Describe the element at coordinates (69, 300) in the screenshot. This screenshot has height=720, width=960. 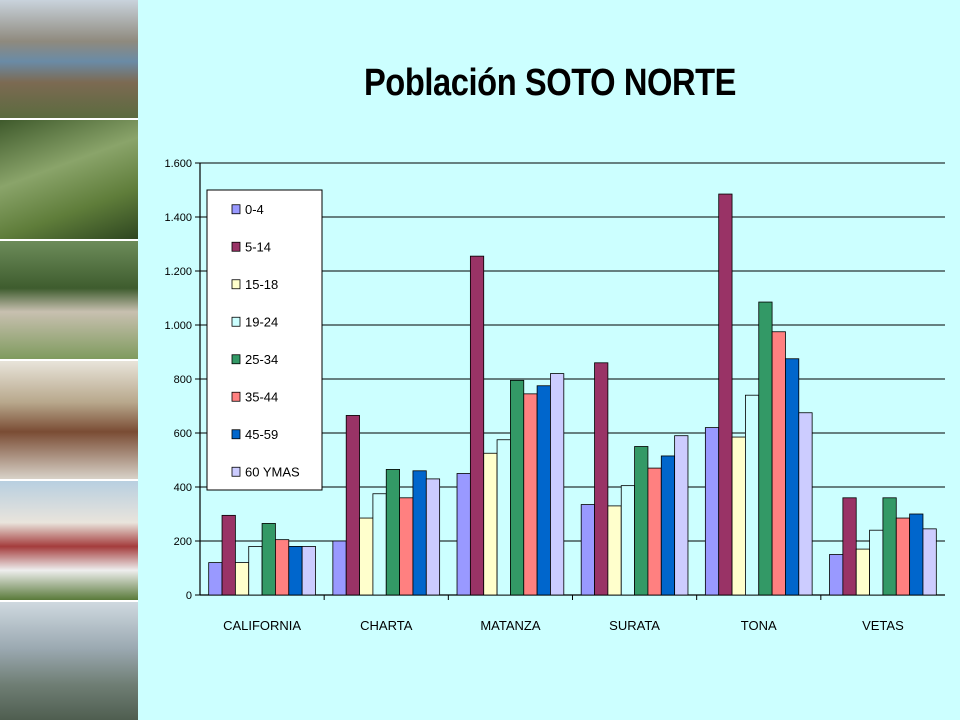
I see `valley-town-photo` at that location.